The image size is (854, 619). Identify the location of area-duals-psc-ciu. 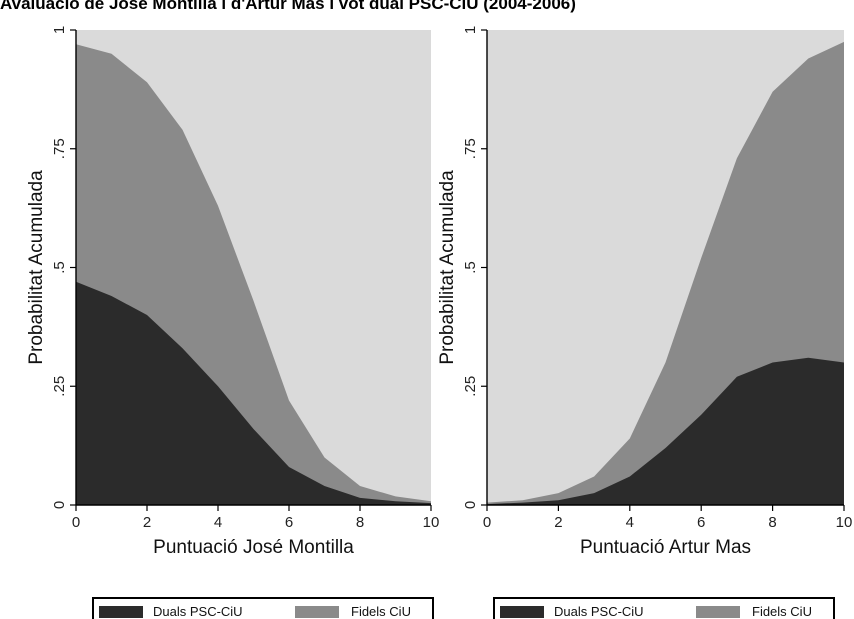
(665, 431).